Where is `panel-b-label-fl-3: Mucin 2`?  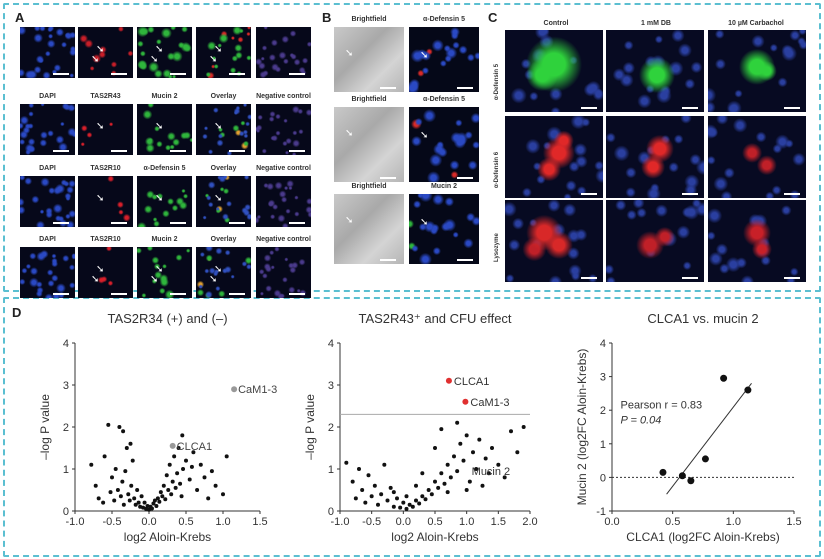
panel-b-label-fl-3: Mucin 2 is located at coordinates (444, 186).